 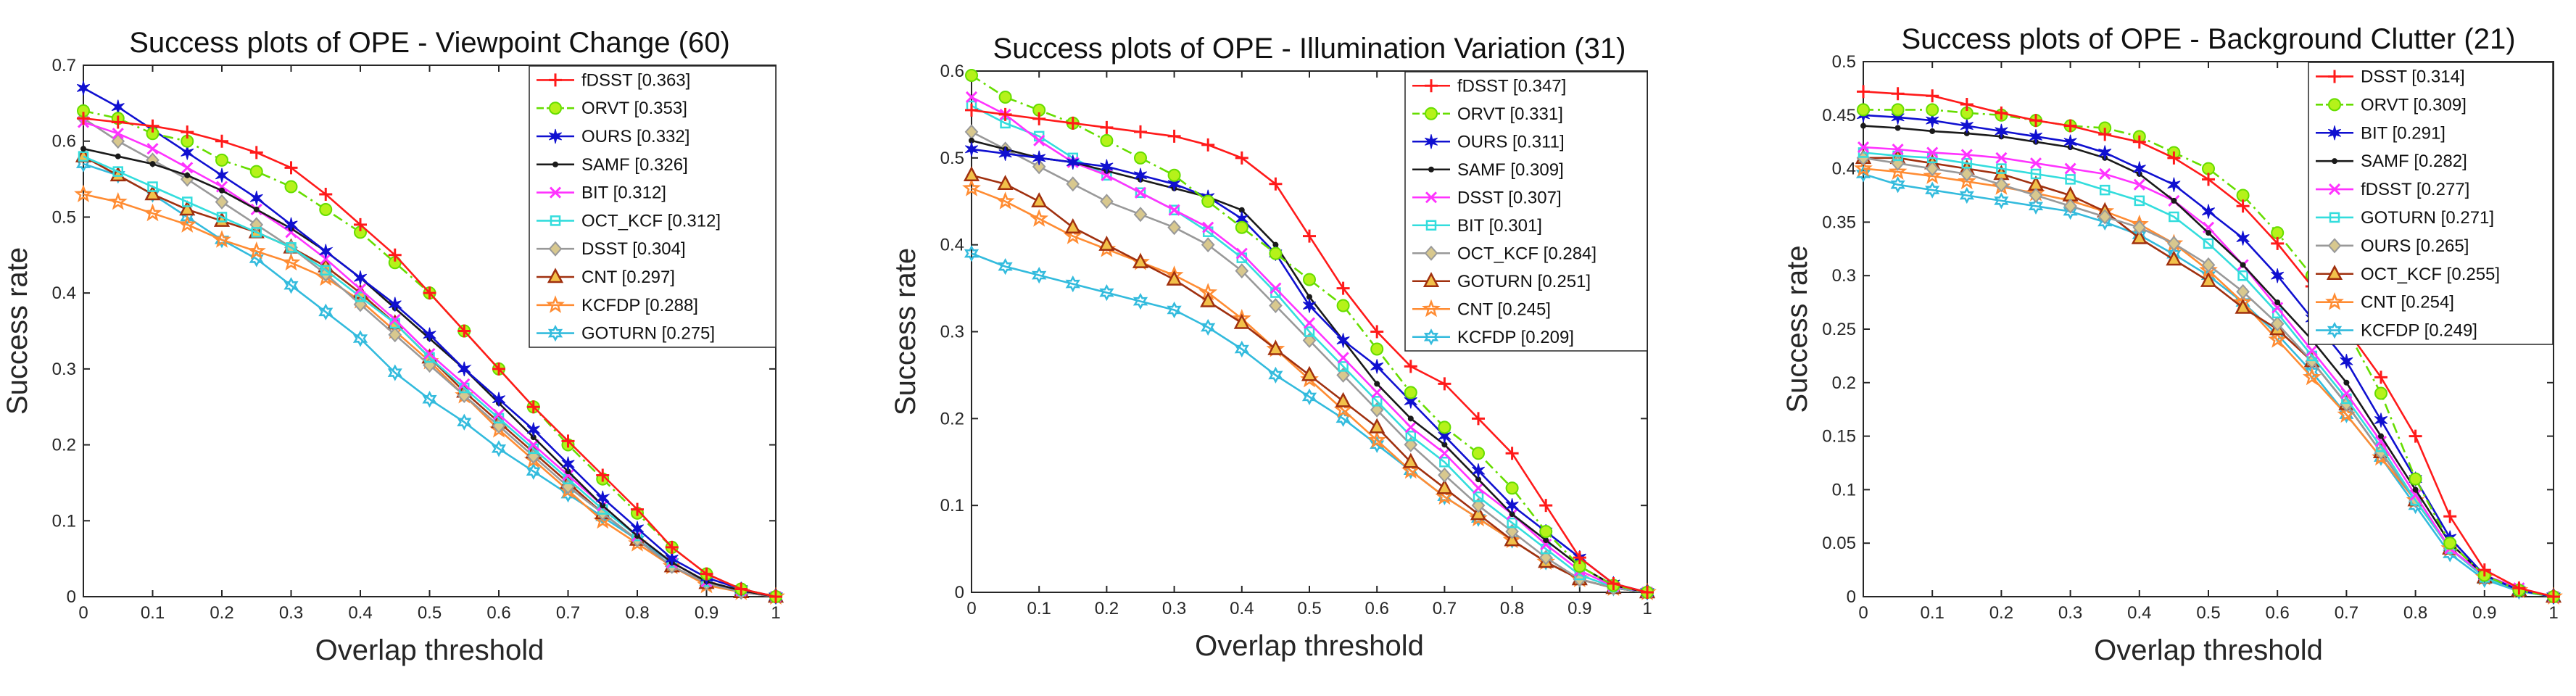 I want to click on legend-label: fDSST [0.363], so click(x=635, y=80).